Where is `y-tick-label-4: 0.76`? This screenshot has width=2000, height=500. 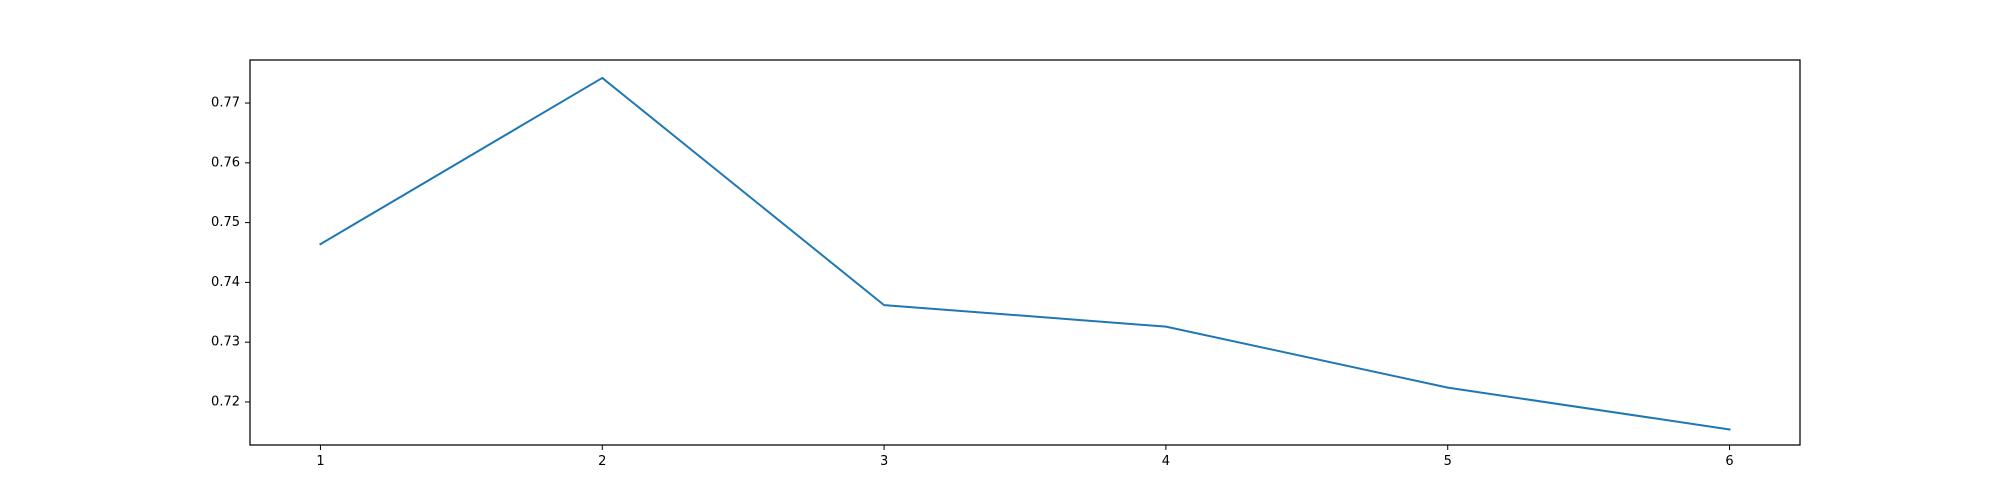 y-tick-label-4: 0.76 is located at coordinates (225, 162).